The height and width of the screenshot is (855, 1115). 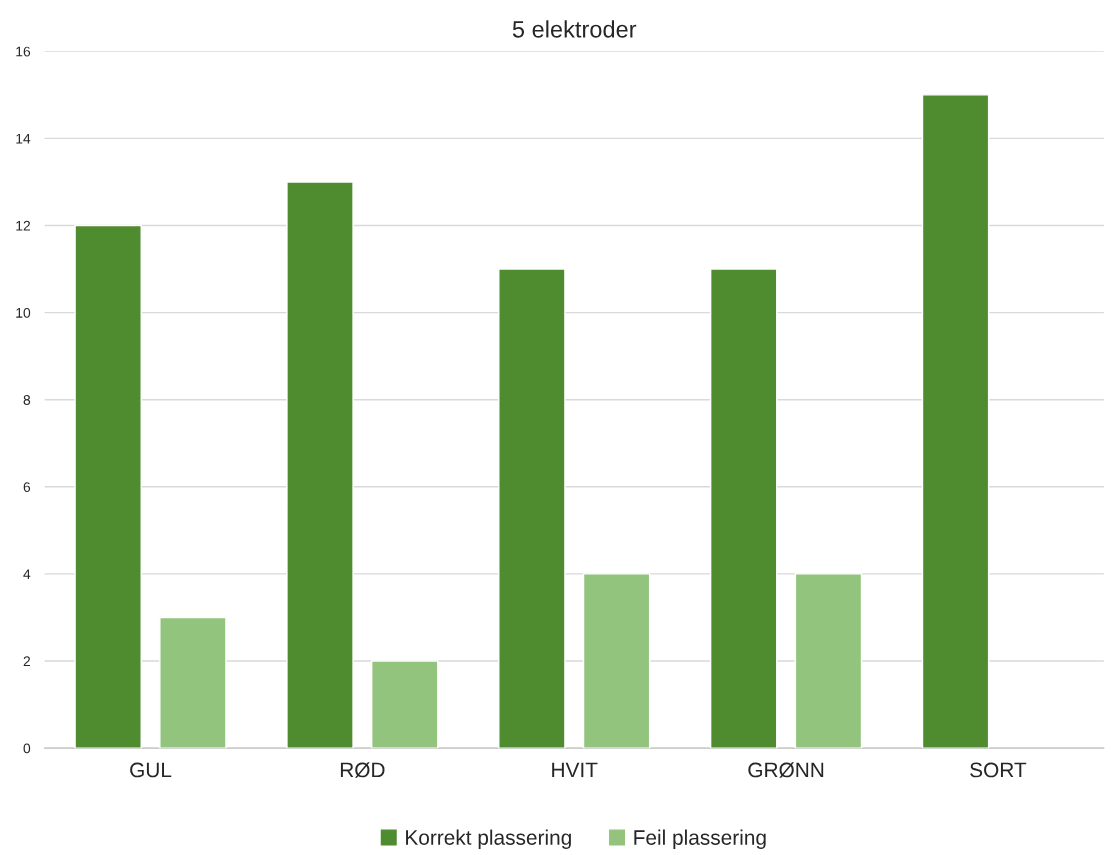 What do you see at coordinates (23, 51) in the screenshot?
I see `y-tick-label: 16` at bounding box center [23, 51].